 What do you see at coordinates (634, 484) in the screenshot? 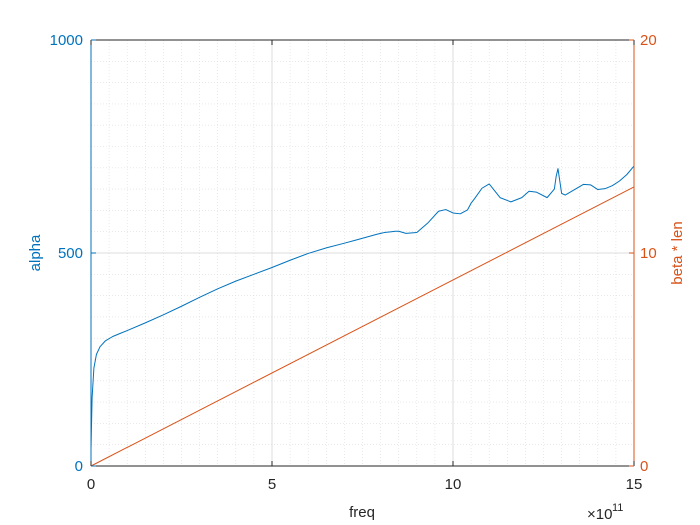
I see `x-tick-label: 15` at bounding box center [634, 484].